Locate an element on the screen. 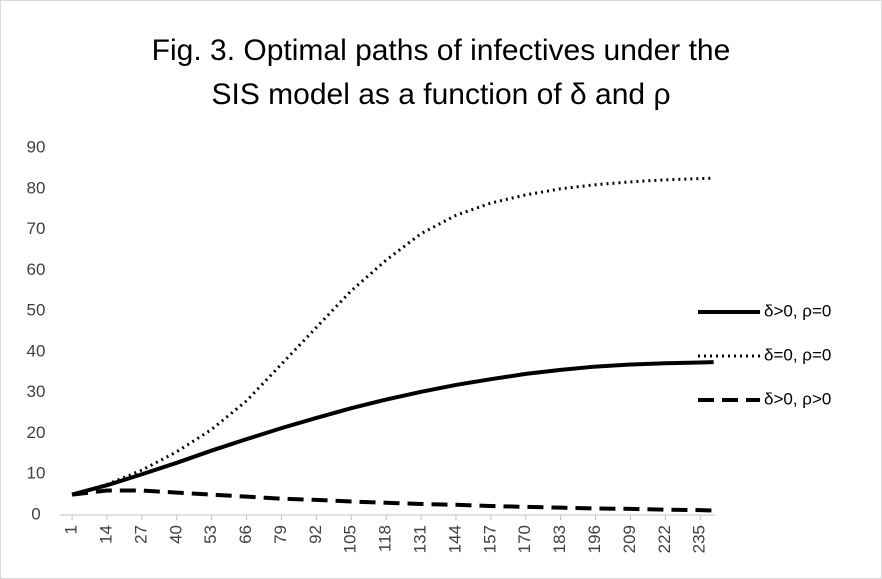 Image resolution: width=882 pixels, height=579 pixels. x-tick-label: 105 is located at coordinates (350, 539).